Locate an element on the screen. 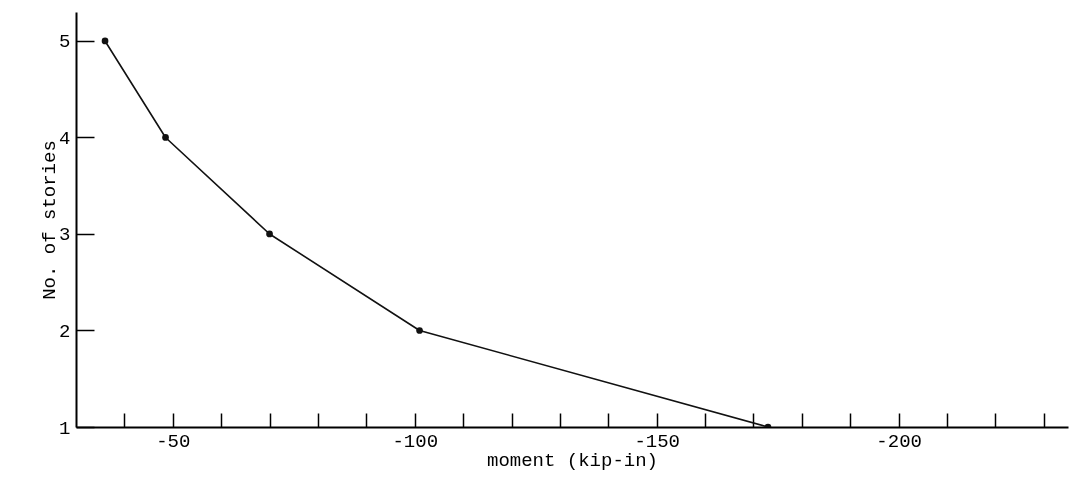 The height and width of the screenshot is (489, 1071). x-tick-label: -50 is located at coordinates (173, 441).